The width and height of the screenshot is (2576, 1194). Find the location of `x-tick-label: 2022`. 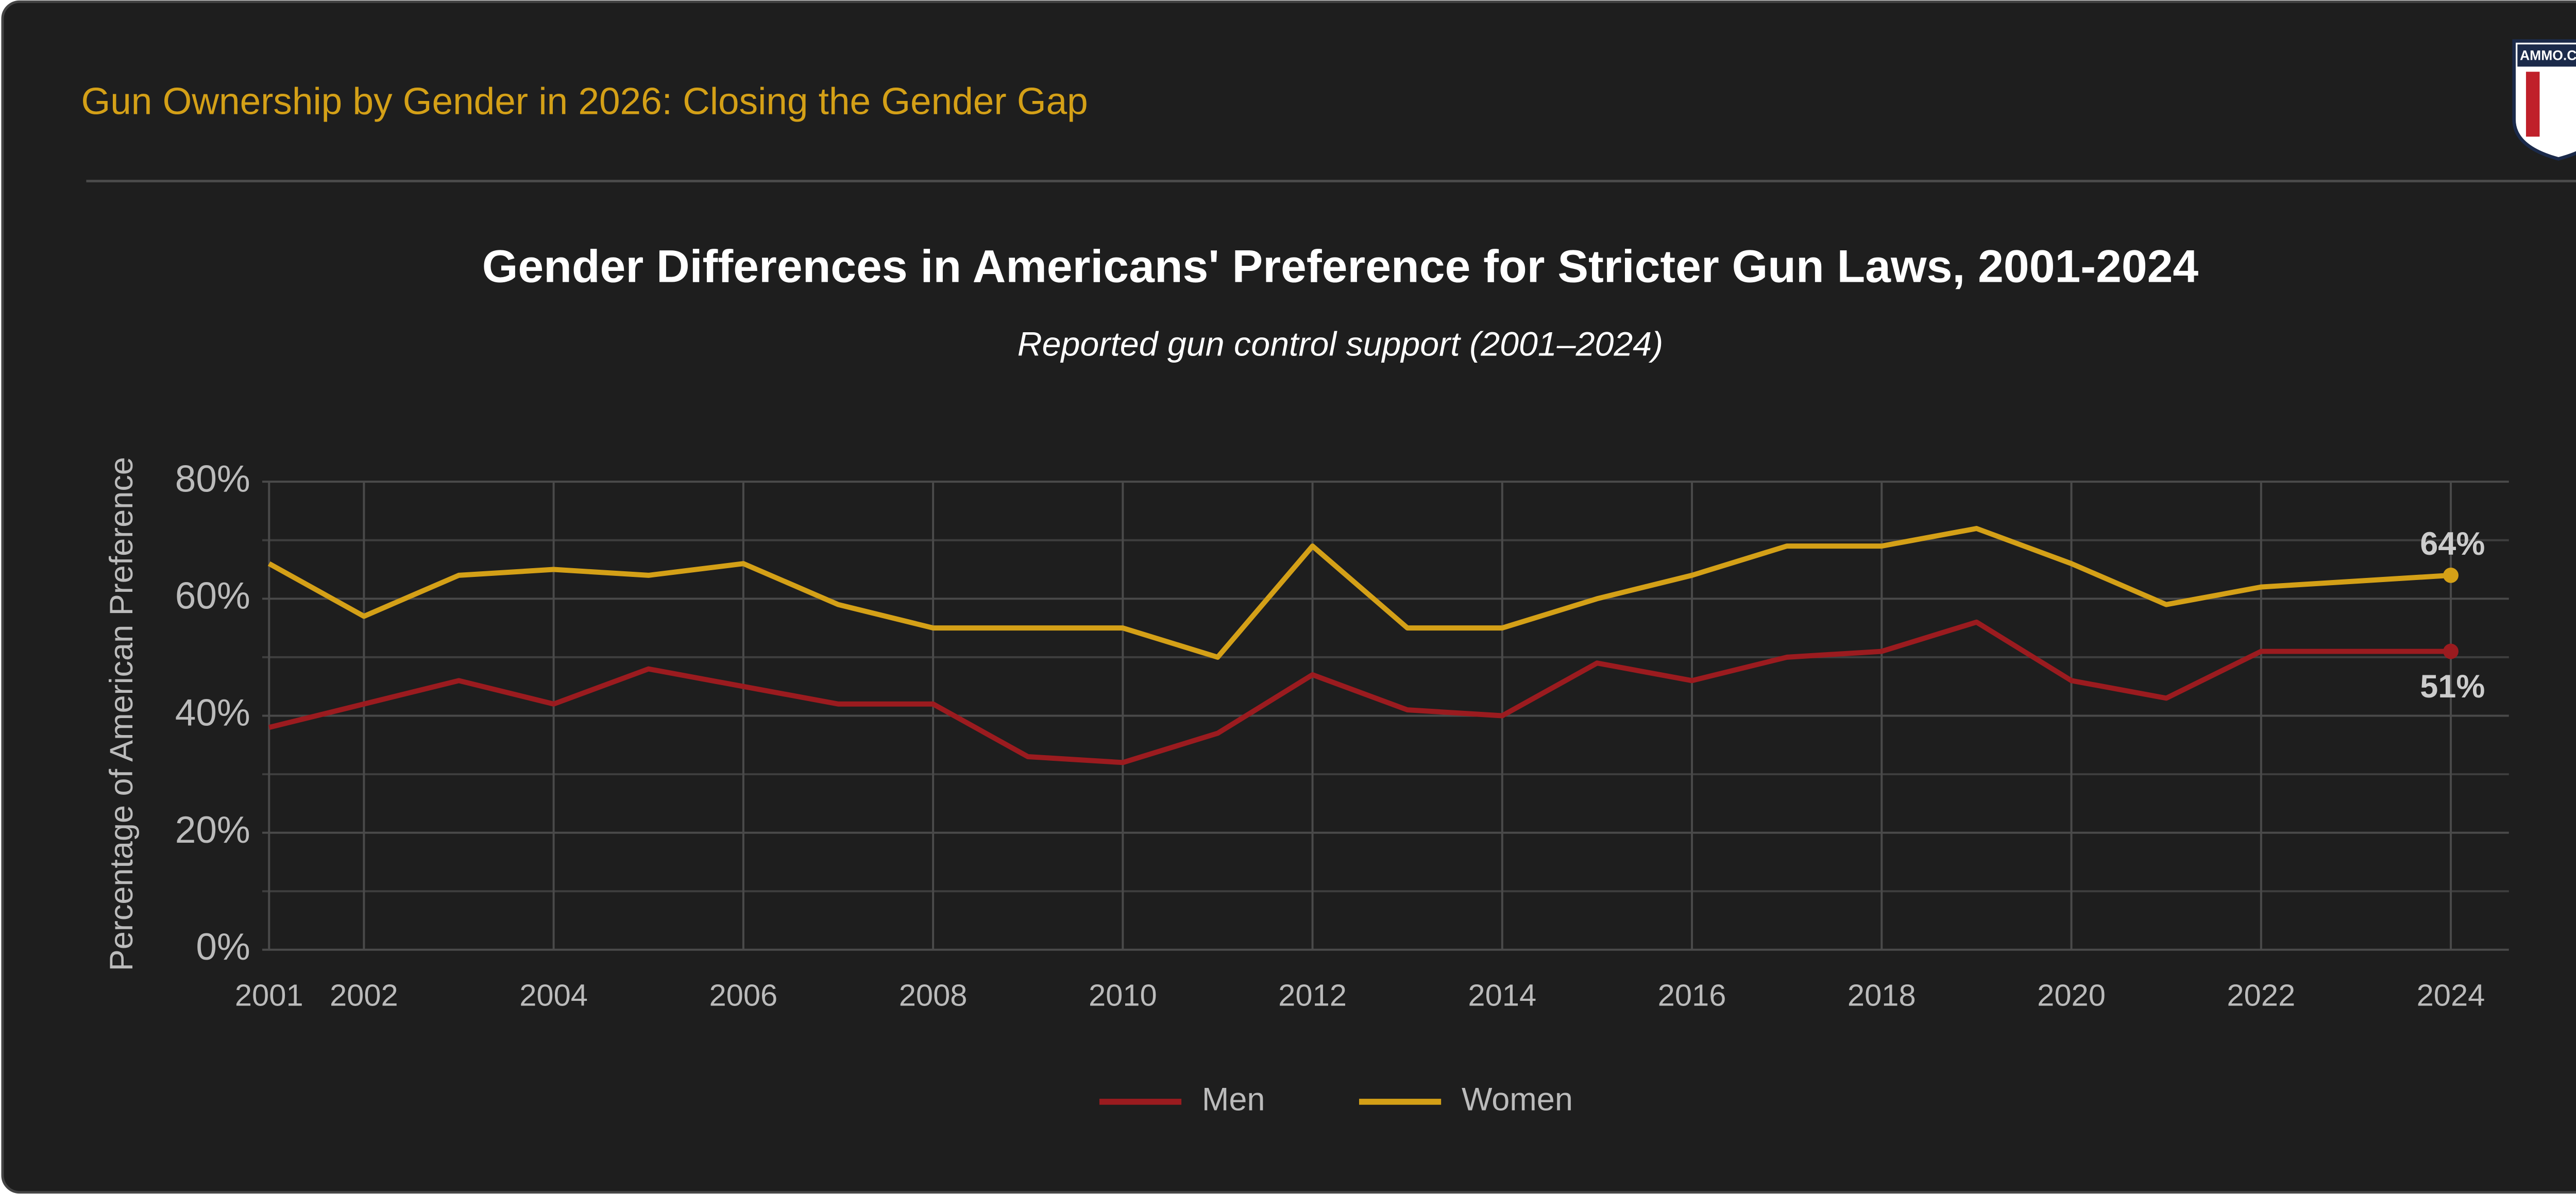

x-tick-label: 2022 is located at coordinates (2261, 995).